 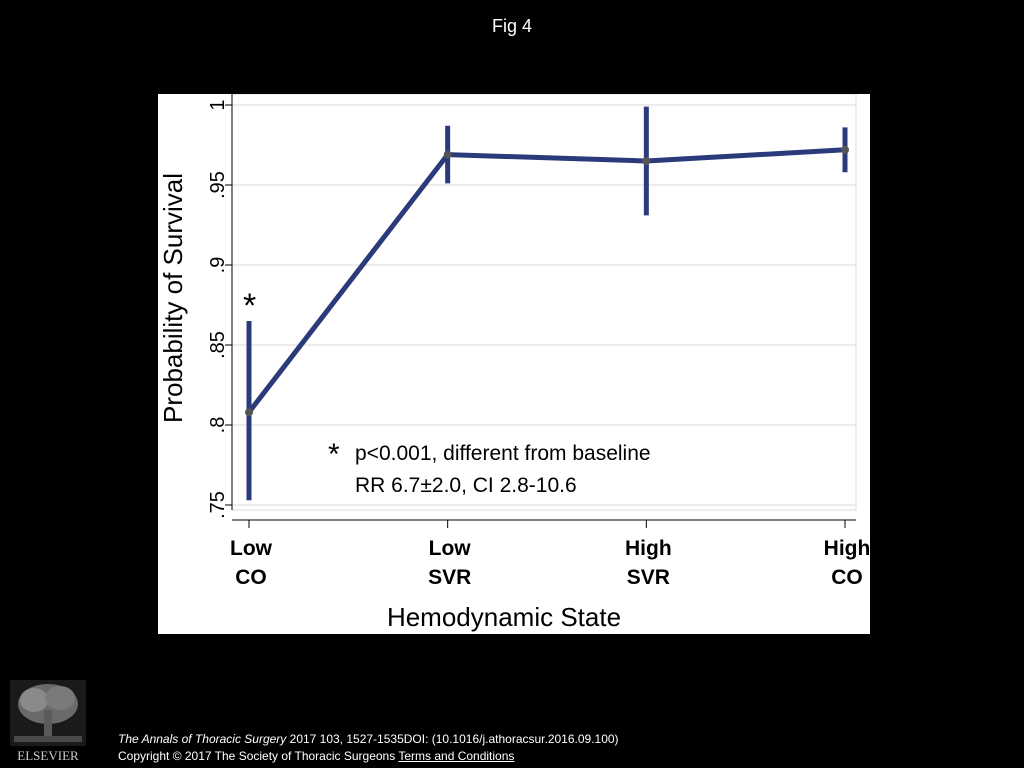 I want to click on terms-and-conditions-link: Terms and Conditions, so click(x=456, y=756).